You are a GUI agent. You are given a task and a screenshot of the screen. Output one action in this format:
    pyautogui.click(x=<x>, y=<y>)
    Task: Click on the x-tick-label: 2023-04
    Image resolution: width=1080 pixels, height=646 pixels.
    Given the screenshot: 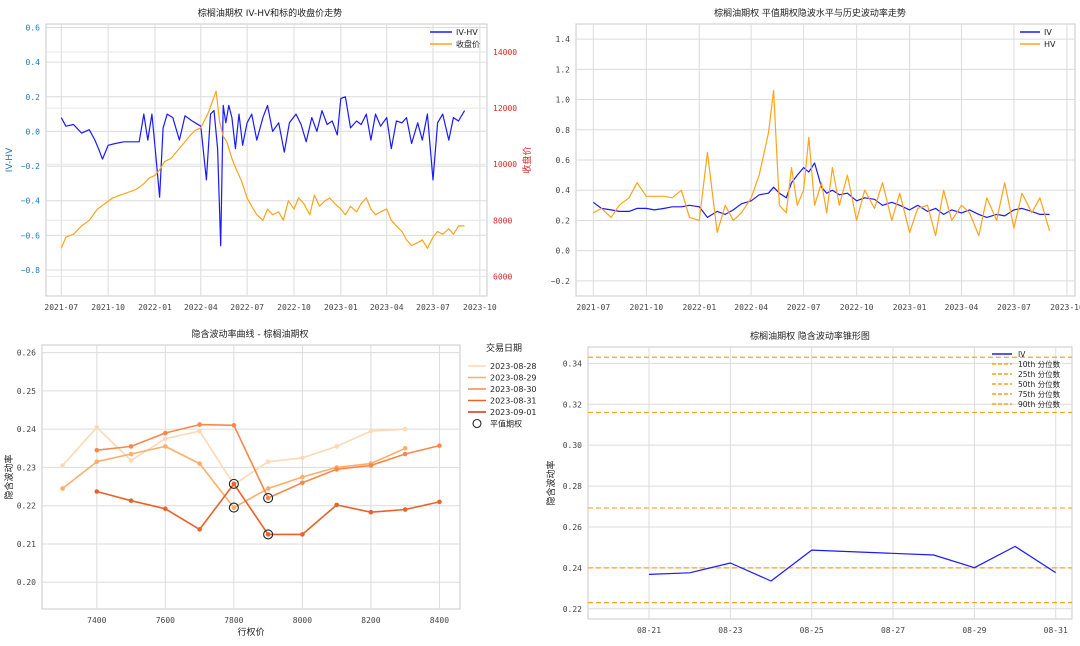 What is the action you would take?
    pyautogui.click(x=962, y=307)
    